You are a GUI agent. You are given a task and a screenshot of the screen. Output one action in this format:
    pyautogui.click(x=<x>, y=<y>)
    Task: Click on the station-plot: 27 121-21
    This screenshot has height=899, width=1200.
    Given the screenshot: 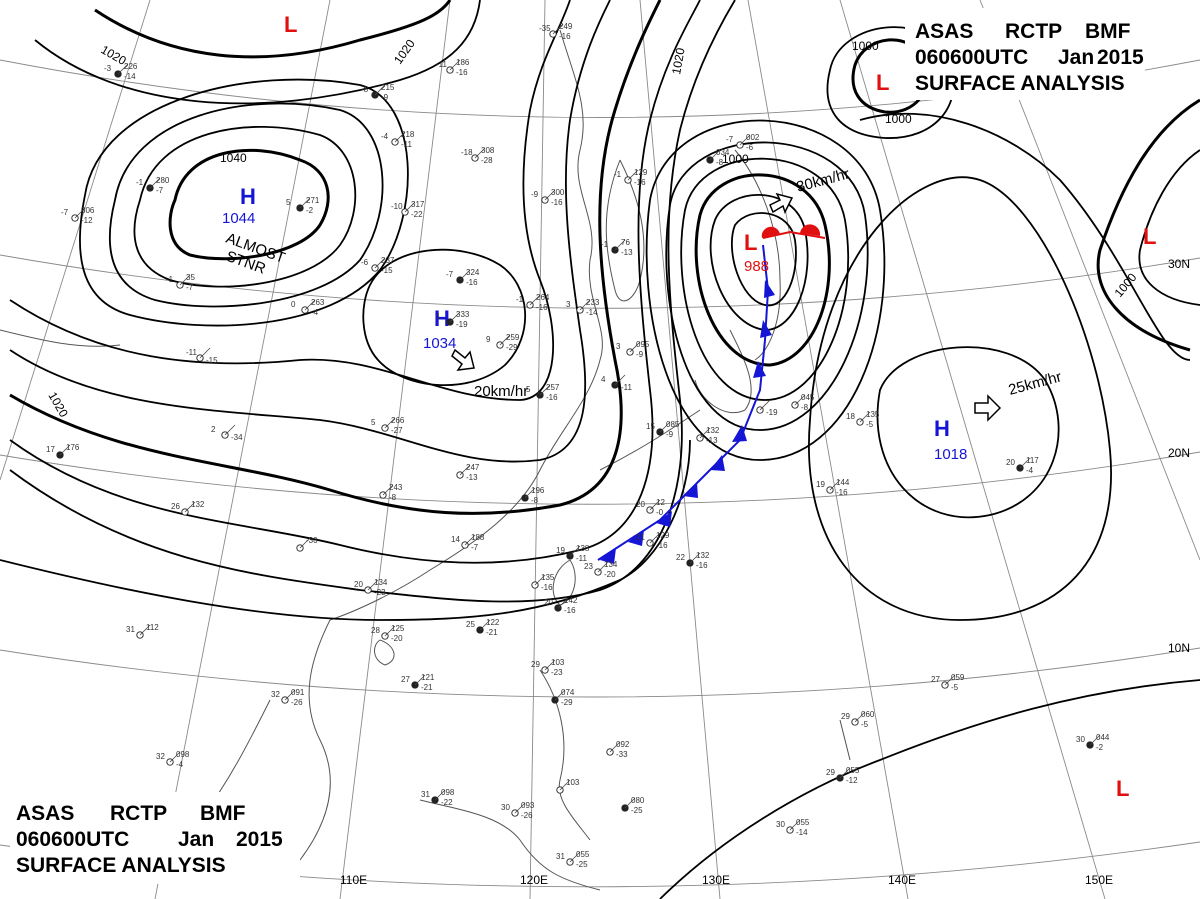 What is the action you would take?
    pyautogui.click(x=418, y=682)
    